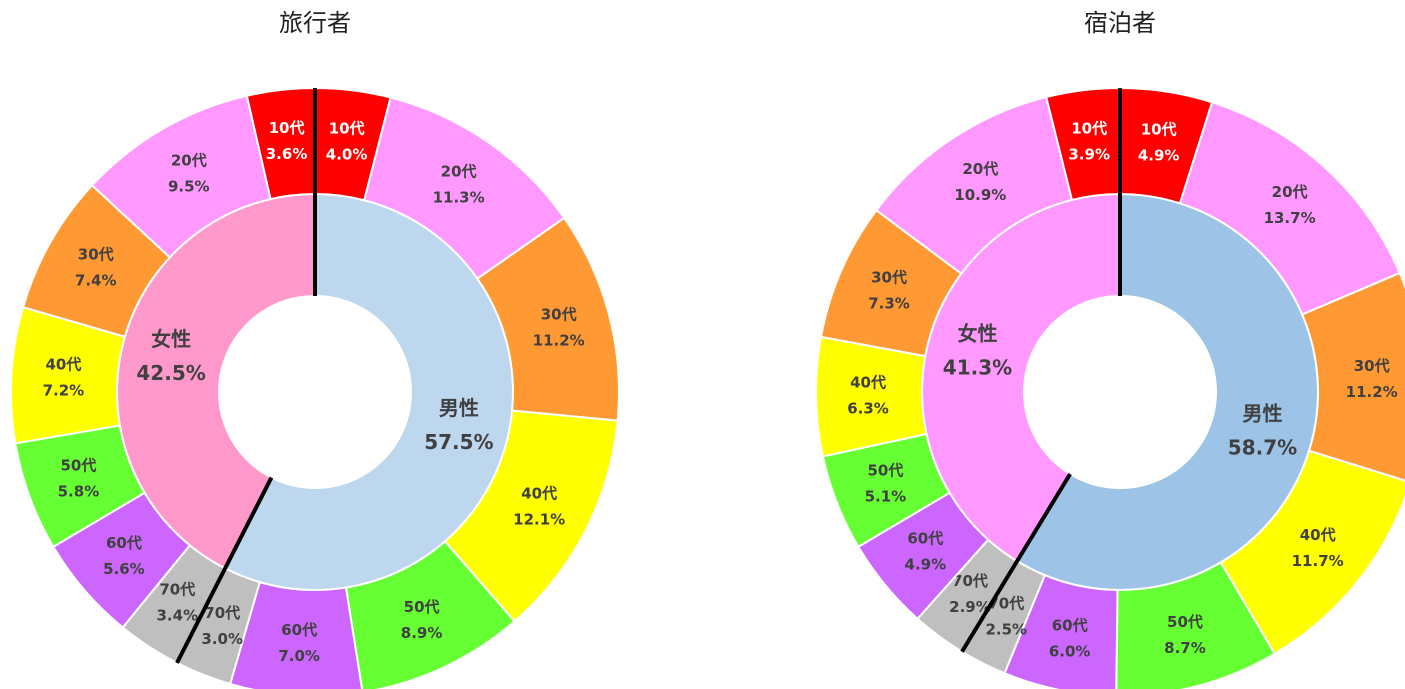  Describe the element at coordinates (889, 304) in the screenshot. I see `segment-value: 7.3%` at that location.